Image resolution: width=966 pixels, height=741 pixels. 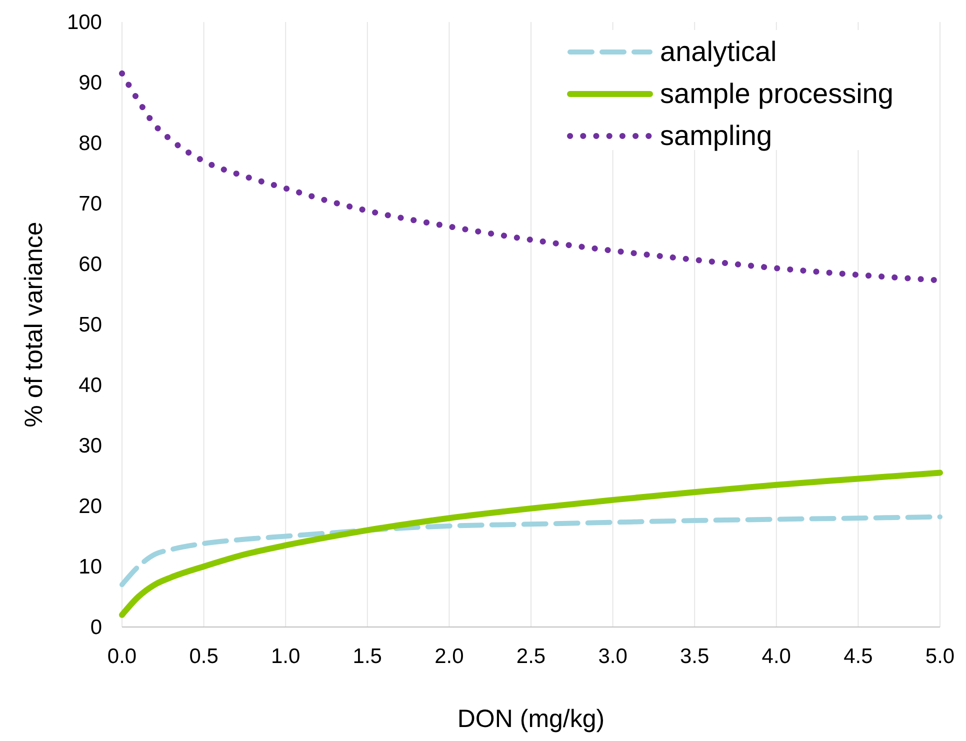 I want to click on x-axis-title: DON (mg/kg), so click(x=531, y=719).